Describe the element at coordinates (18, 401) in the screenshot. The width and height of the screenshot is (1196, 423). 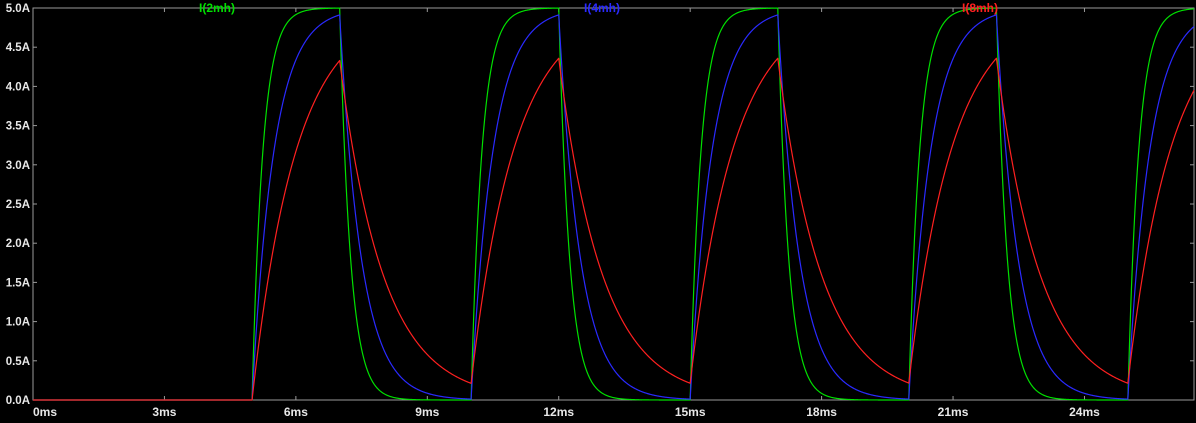
I see `y-axis-tick-label: 0.0A` at that location.